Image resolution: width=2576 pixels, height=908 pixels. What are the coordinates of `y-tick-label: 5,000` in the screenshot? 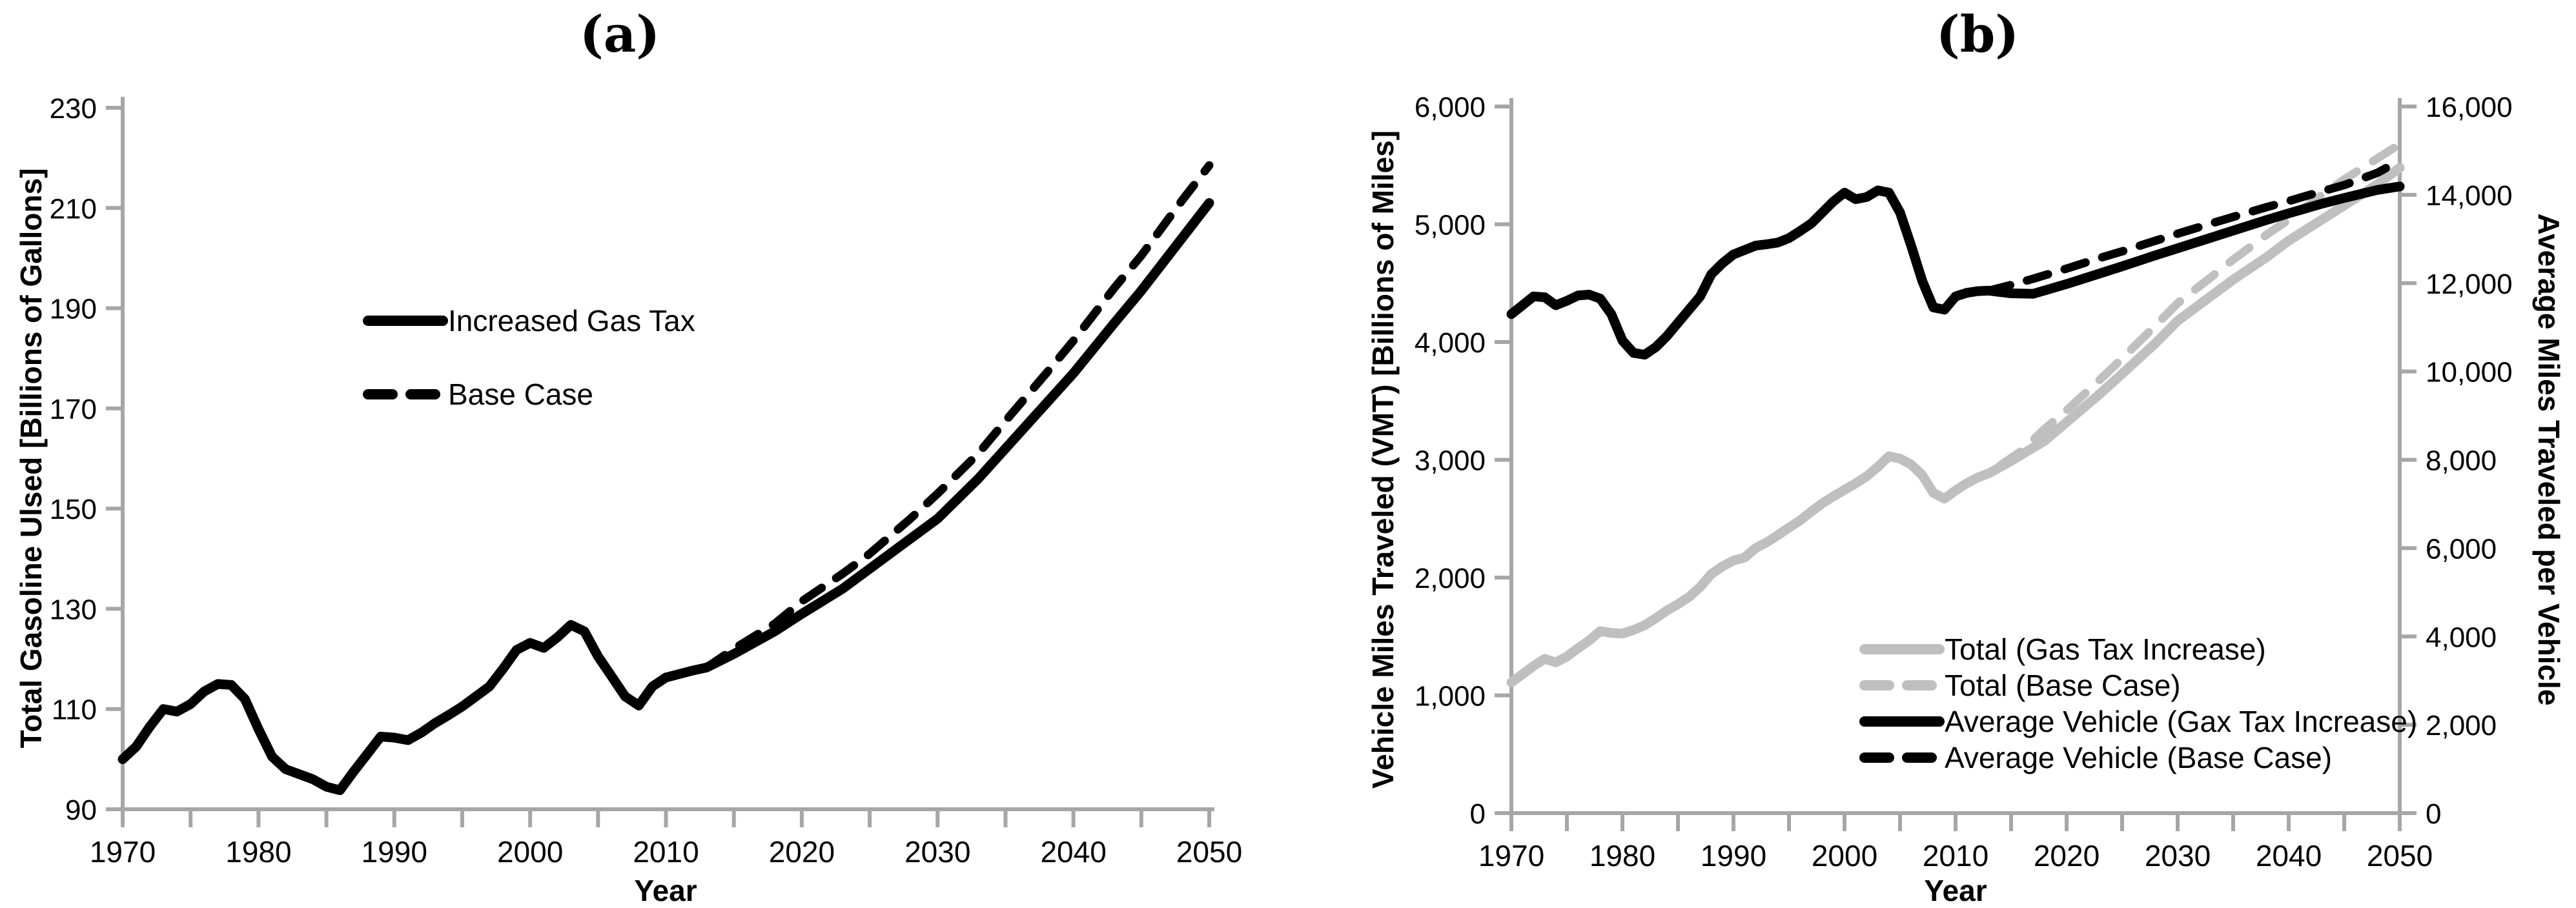 It's located at (1450, 226).